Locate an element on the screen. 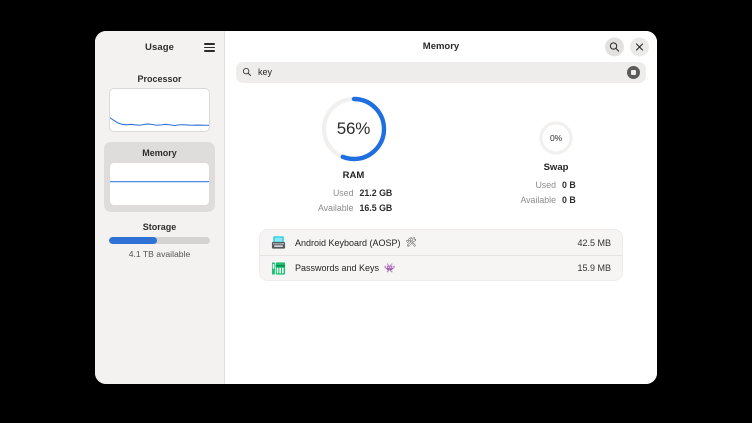 The width and height of the screenshot is (752, 423). ram-percent-label: 56% is located at coordinates (353, 128).